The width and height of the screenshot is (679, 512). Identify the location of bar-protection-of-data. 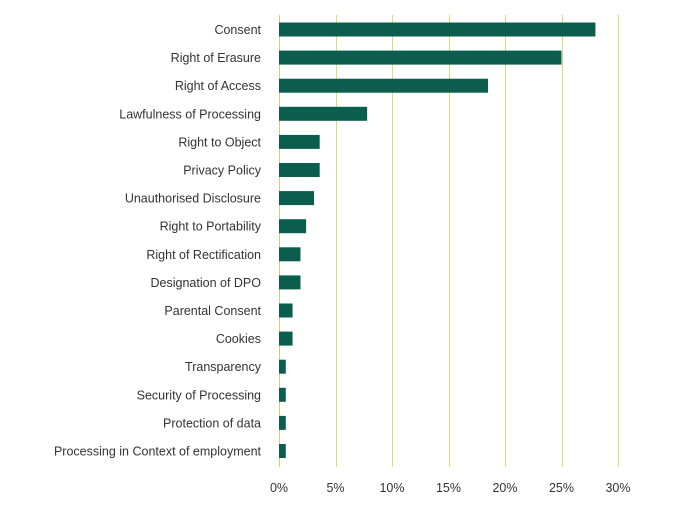
(282, 422).